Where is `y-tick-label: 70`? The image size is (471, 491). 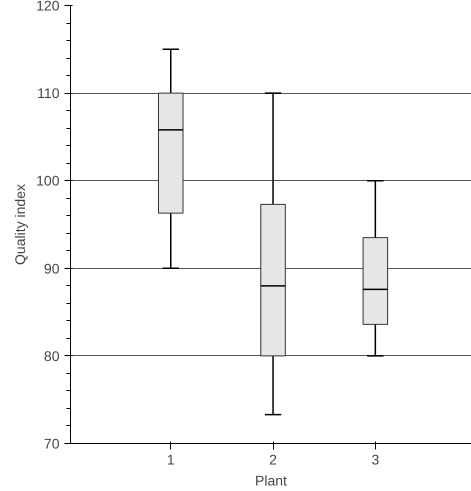
y-tick-label: 70 is located at coordinates (52, 444).